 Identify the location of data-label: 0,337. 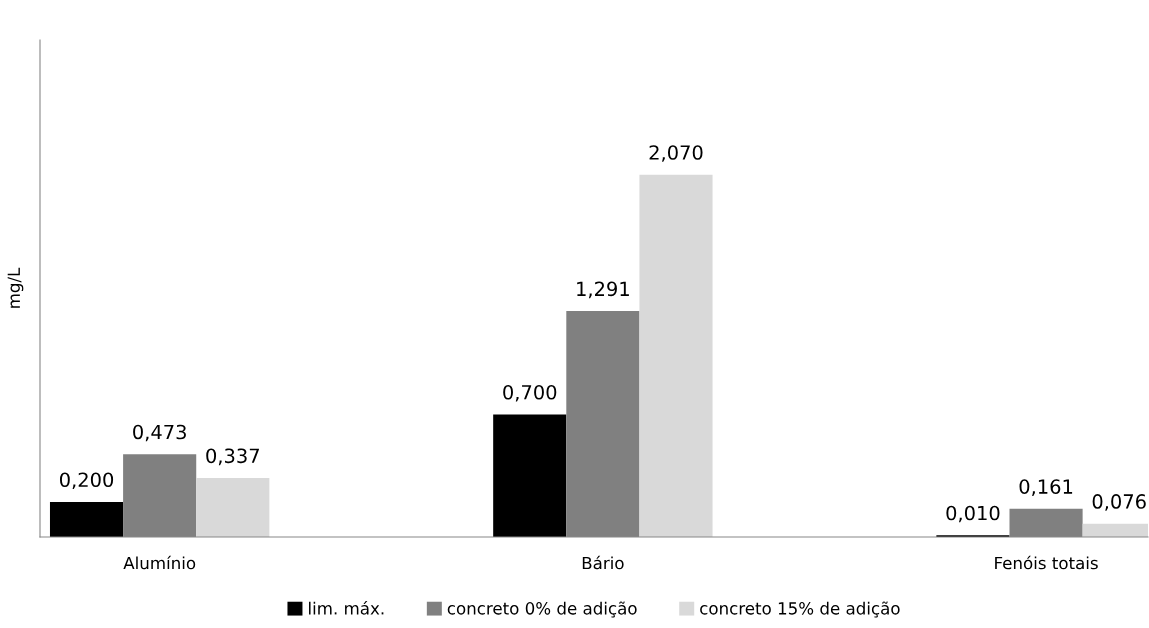
(232, 457).